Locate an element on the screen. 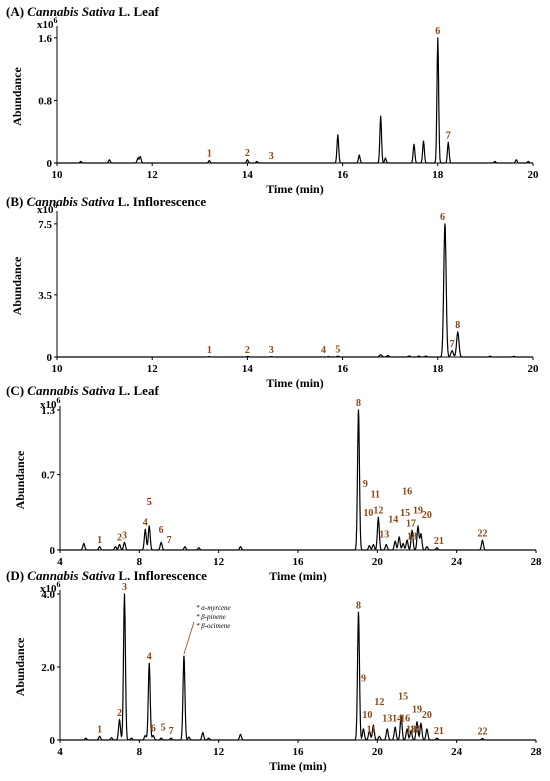 The height and width of the screenshot is (781, 550). panel-c-peak-label-22: 22 is located at coordinates (482, 533).